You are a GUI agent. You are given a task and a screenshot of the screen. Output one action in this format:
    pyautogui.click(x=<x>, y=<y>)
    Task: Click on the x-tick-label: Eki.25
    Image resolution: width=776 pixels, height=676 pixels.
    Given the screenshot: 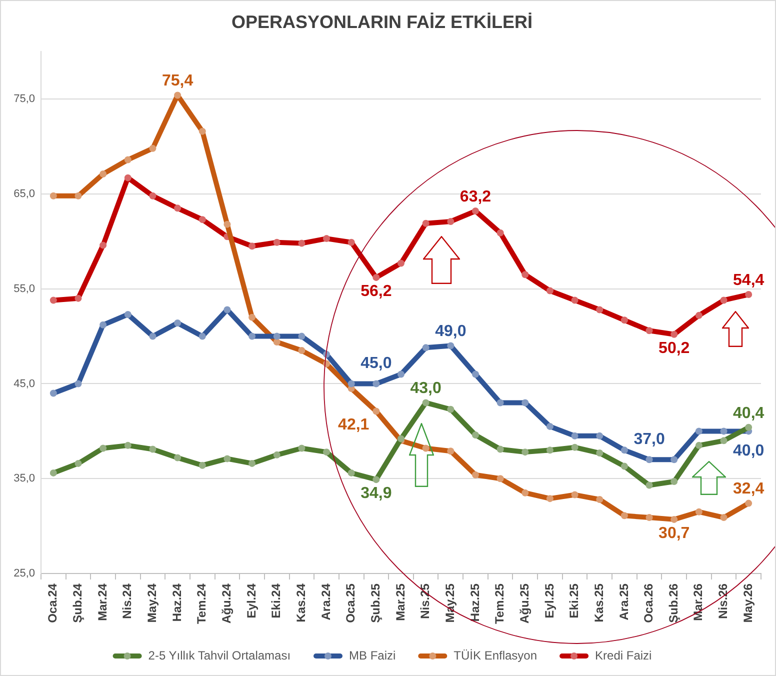 What is the action you would take?
    pyautogui.click(x=574, y=600)
    